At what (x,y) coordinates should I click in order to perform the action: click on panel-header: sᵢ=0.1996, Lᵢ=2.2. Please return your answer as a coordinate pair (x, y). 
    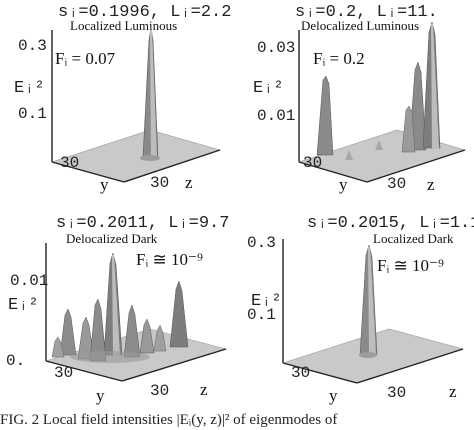
    Looking at the image, I should click on (144, 12).